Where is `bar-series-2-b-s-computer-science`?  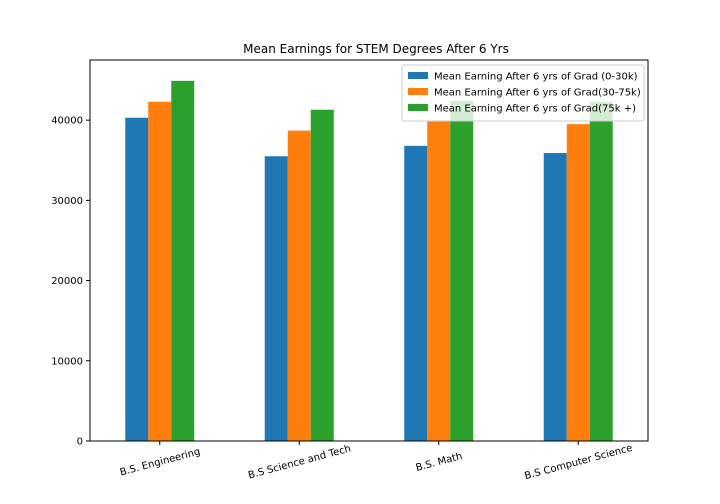
bar-series-2-b-s-computer-science is located at coordinates (578, 283).